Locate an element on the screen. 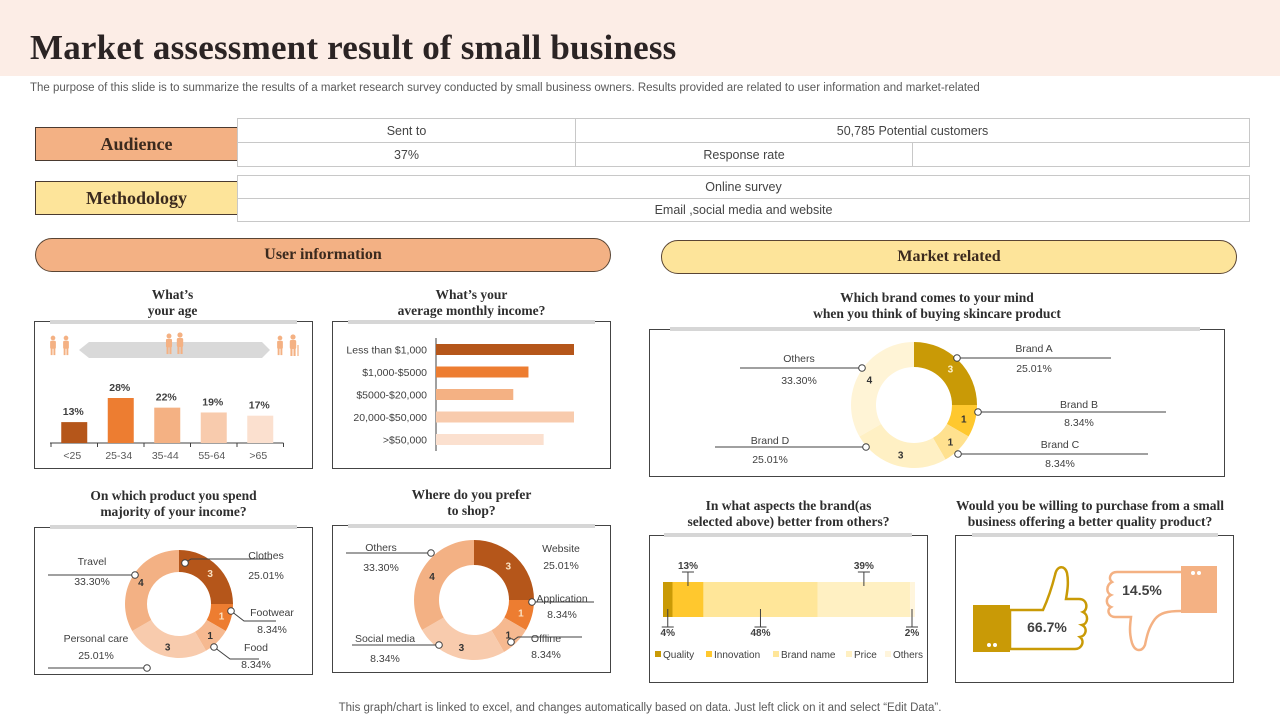 The image size is (1280, 720). brand-slice-value: 1 is located at coordinates (964, 419).